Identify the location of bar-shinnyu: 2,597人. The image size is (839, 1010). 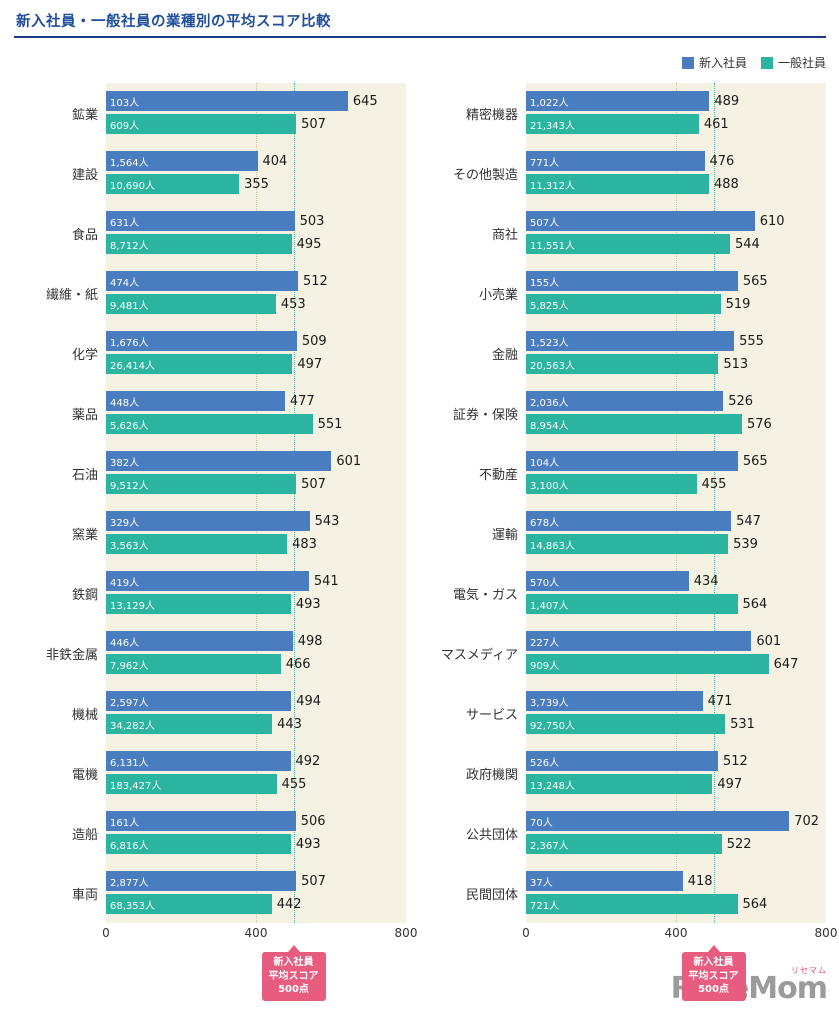
(199, 701).